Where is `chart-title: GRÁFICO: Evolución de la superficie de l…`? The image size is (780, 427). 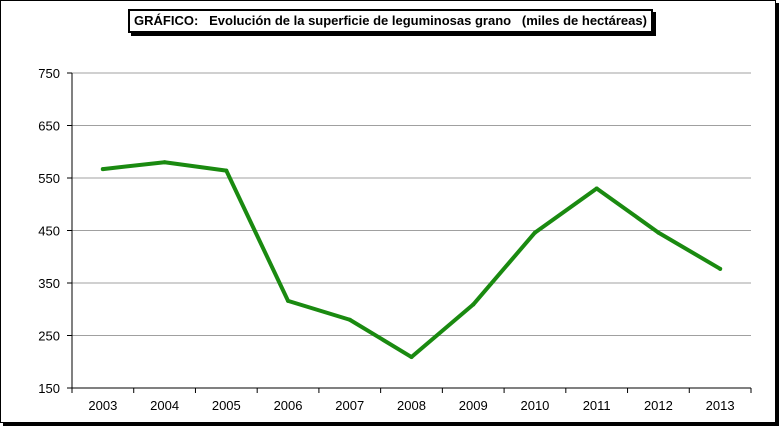 chart-title: GRÁFICO: Evolución de la superficie de l… is located at coordinates (390, 21).